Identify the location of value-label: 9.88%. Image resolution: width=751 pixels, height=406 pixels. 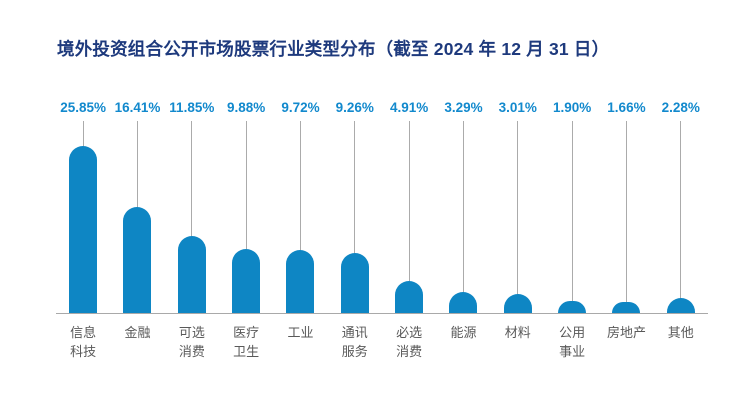
(246, 107).